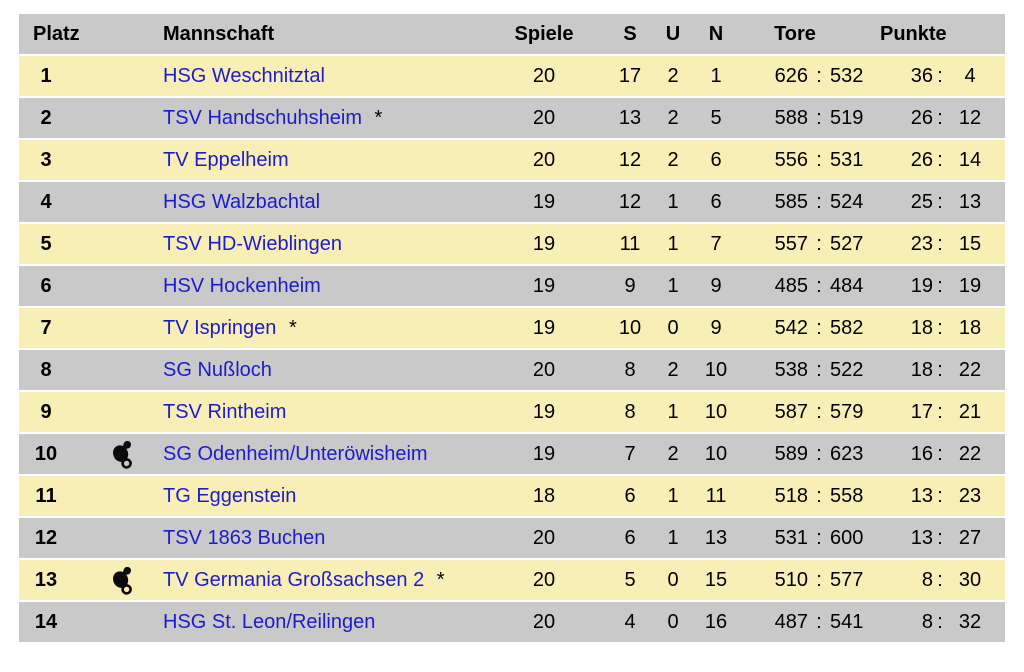  I want to click on table-row: 8 SG Nußloch 20 8 2 10 538 : 522 18 : 22, so click(512, 370).